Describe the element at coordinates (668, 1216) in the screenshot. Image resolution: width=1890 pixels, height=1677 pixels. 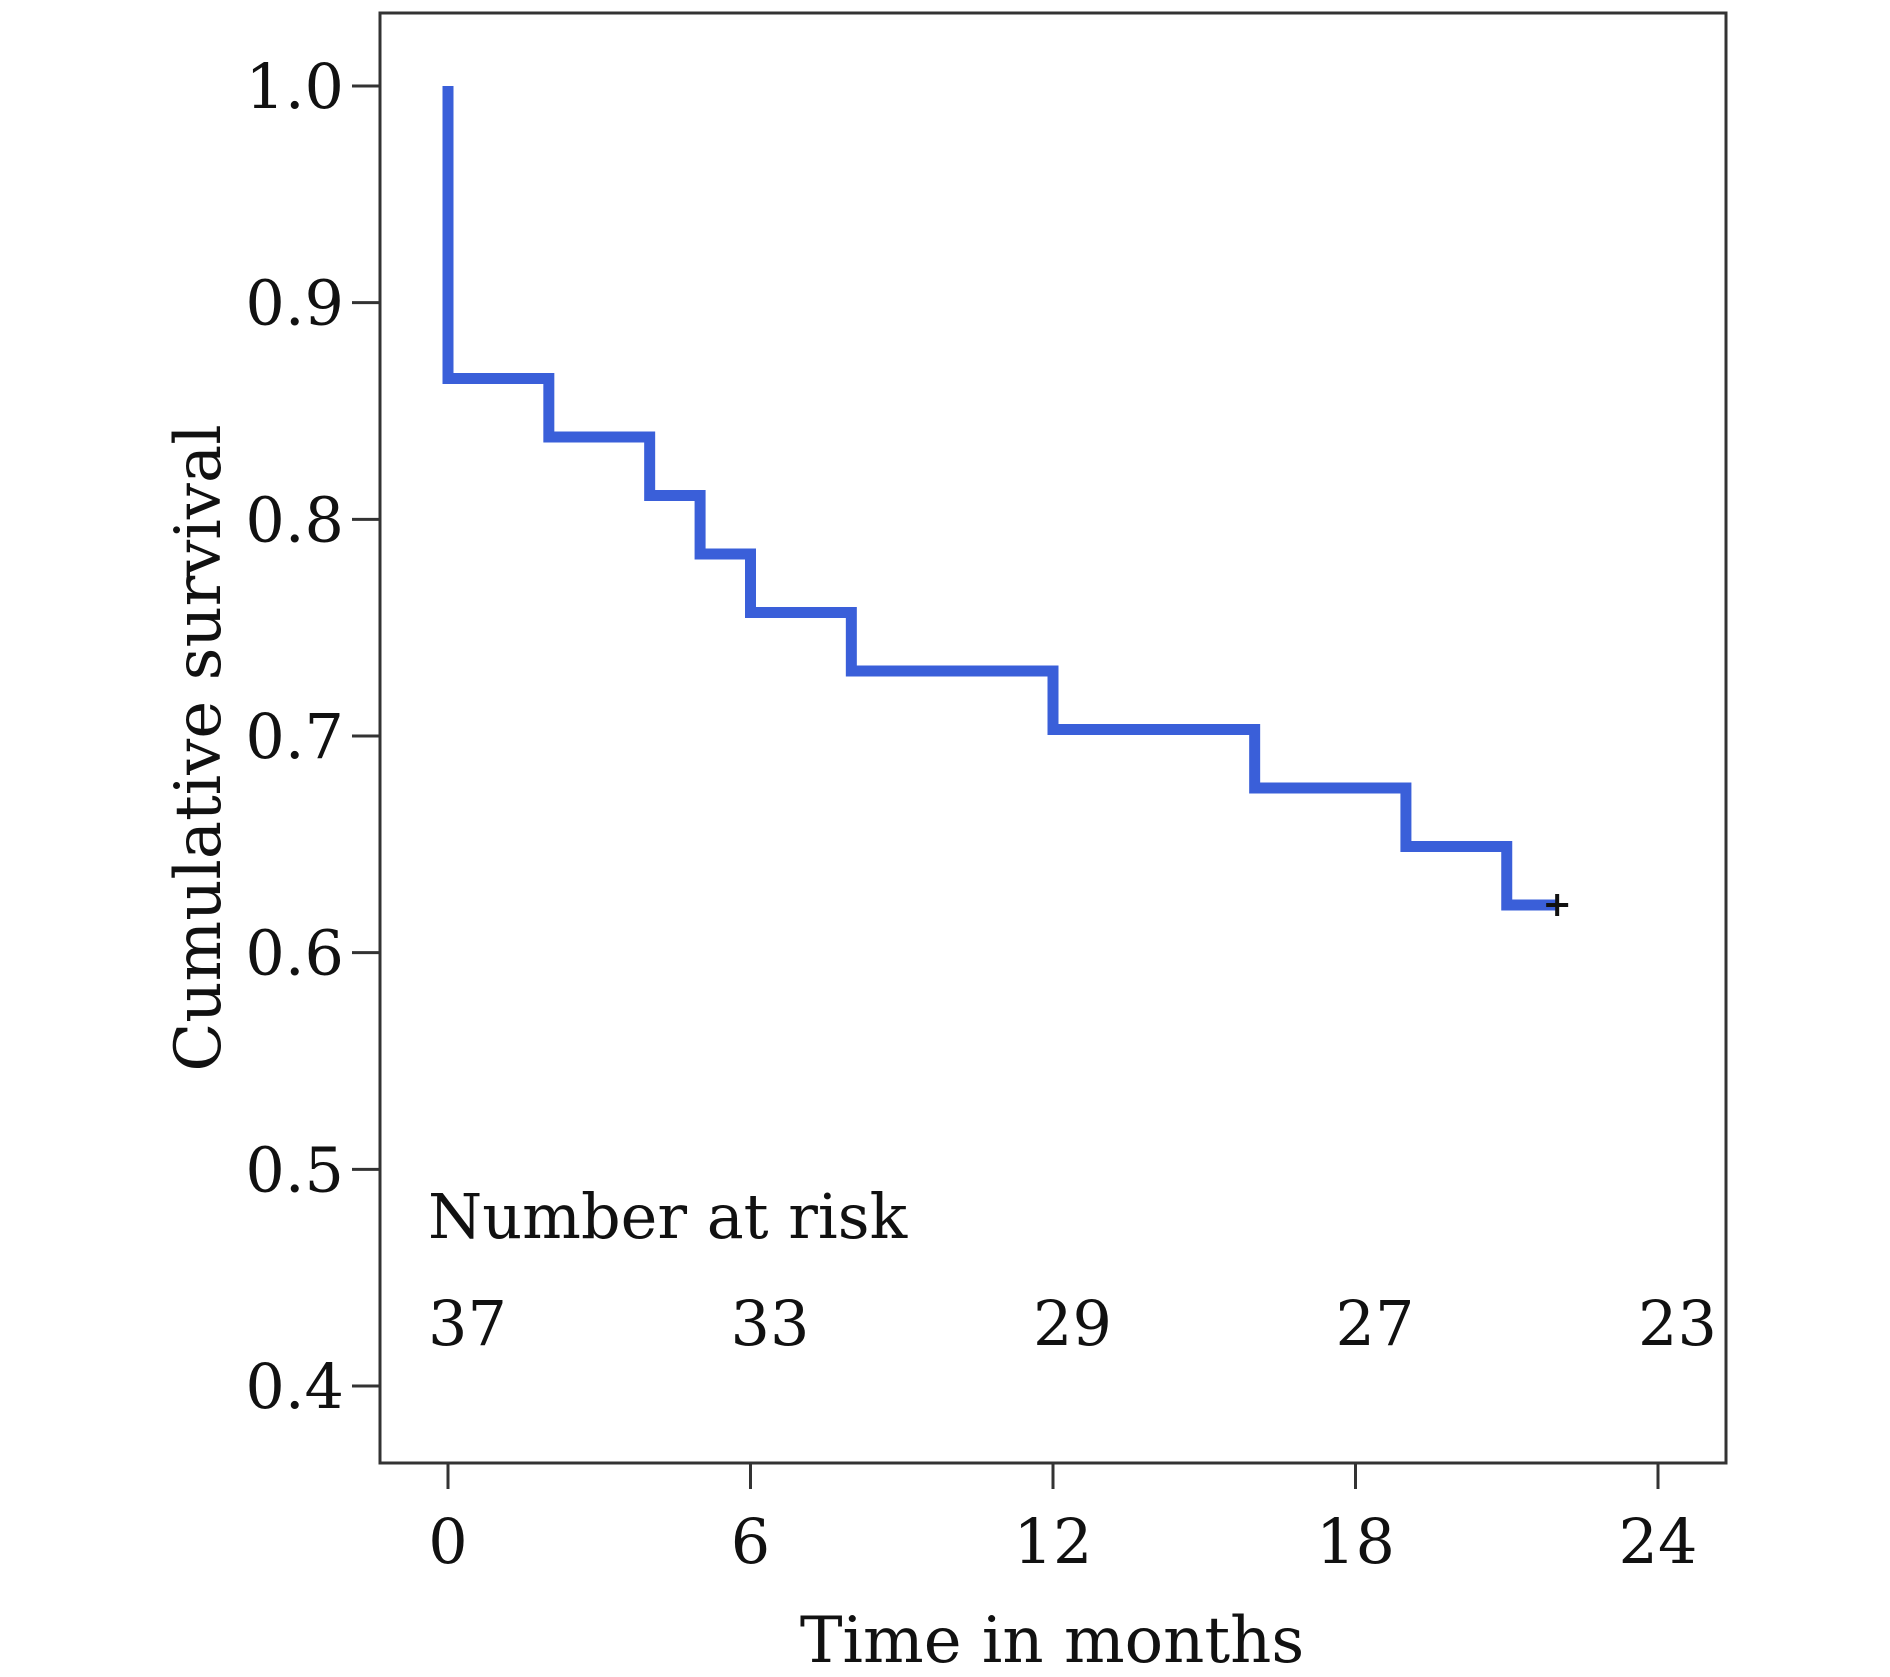
I see `number-at-risk-title: Number at risk` at that location.